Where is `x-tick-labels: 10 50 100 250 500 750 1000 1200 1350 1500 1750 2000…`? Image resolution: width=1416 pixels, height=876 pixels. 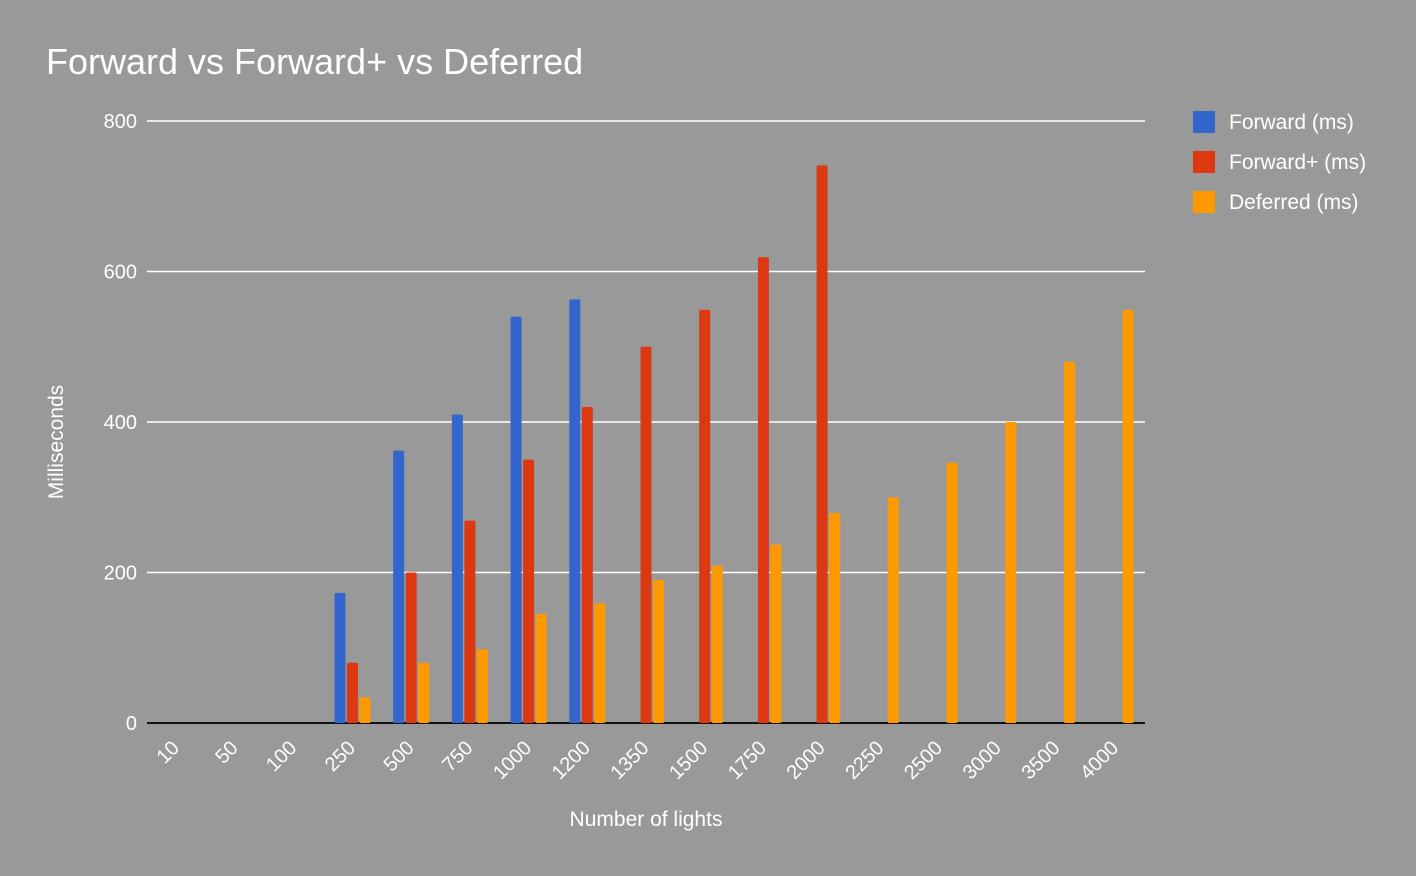
x-tick-labels: 10 50 100 250 500 750 1000 1200 1350 1500 1750 2000… is located at coordinates (638, 760).